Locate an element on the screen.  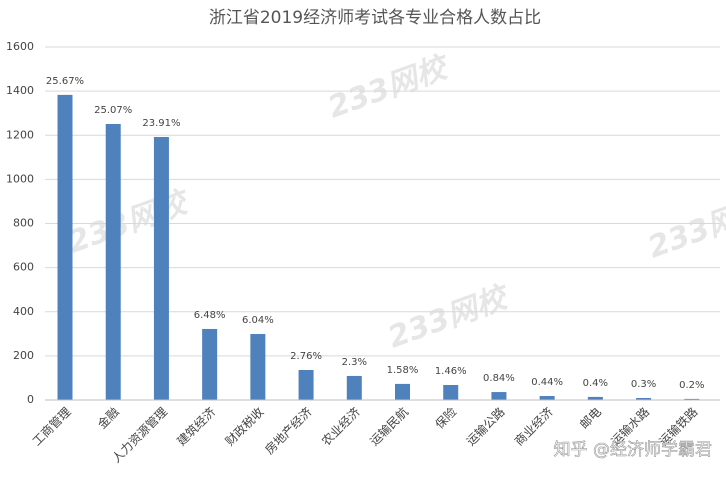
x-tick-label: 商业经济 is located at coordinates (533, 426).